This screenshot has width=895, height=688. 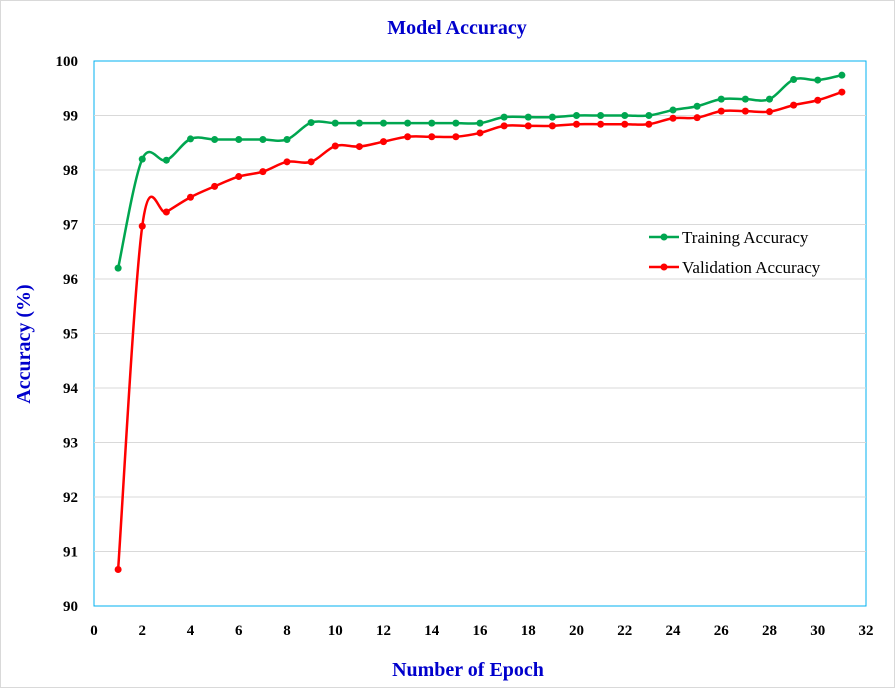 What do you see at coordinates (432, 631) in the screenshot?
I see `x-tick-label: 14` at bounding box center [432, 631].